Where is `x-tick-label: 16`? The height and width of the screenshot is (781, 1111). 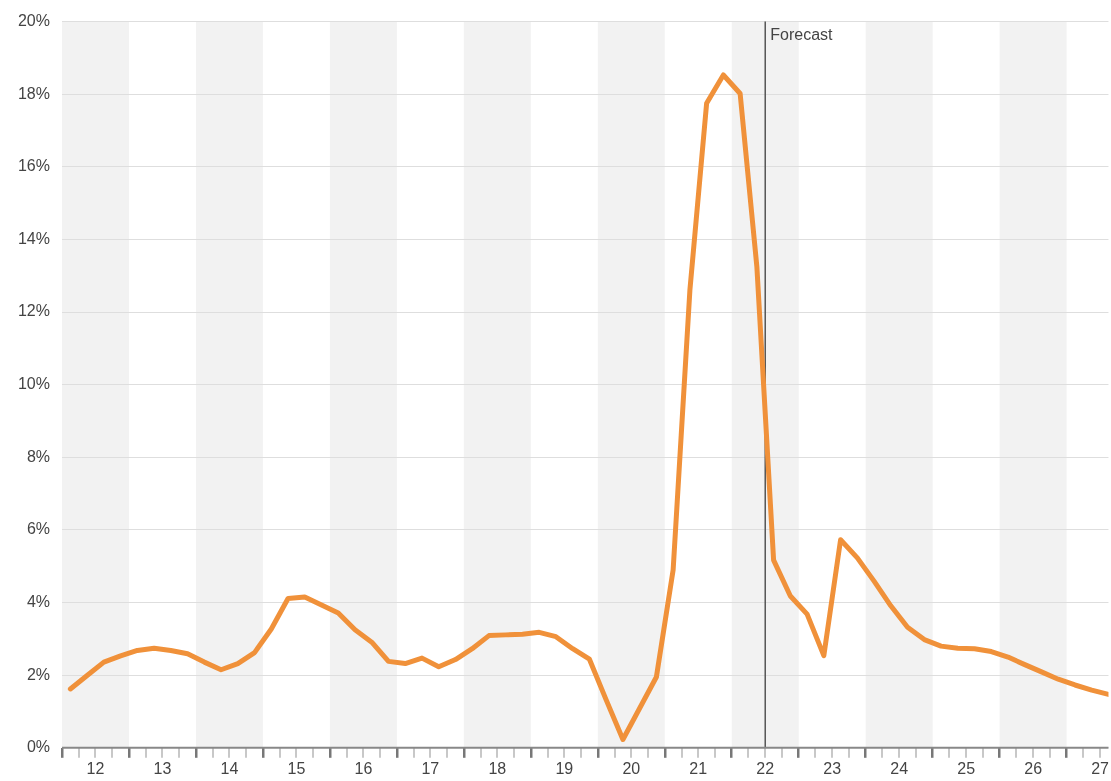 x-tick-label: 16 is located at coordinates (363, 768).